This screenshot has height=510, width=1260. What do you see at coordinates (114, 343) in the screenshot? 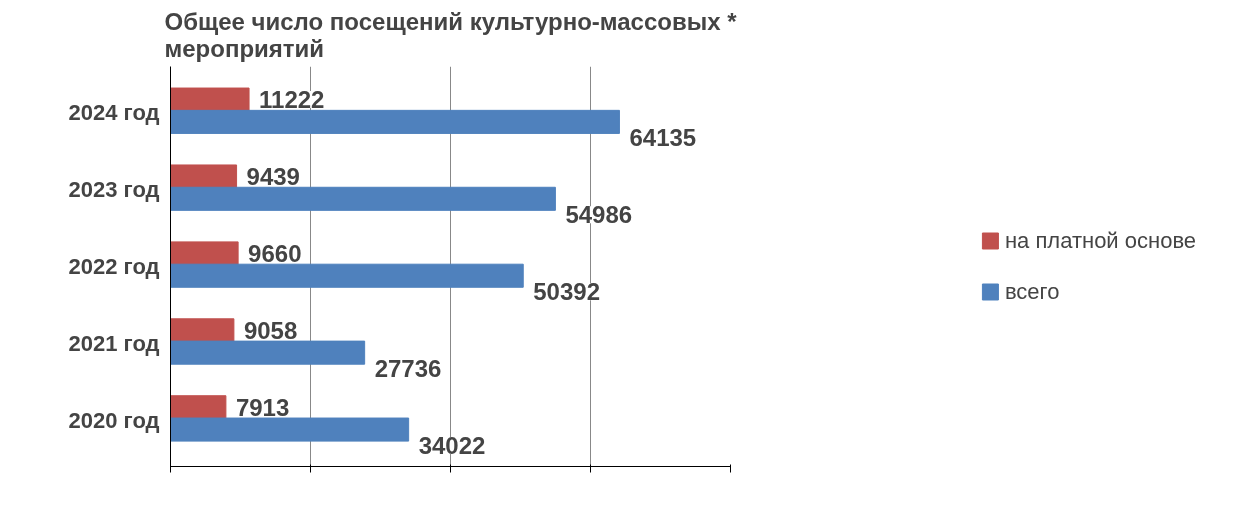
I see `y-tick-label: 2021 год` at bounding box center [114, 343].